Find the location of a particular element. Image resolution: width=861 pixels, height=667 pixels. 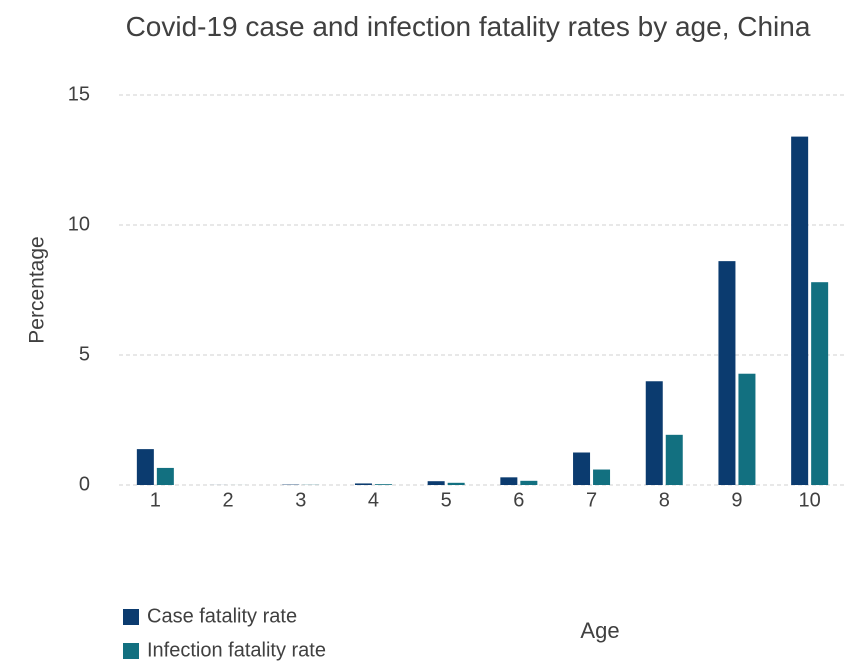

x-tick-label: 8 is located at coordinates (664, 500).